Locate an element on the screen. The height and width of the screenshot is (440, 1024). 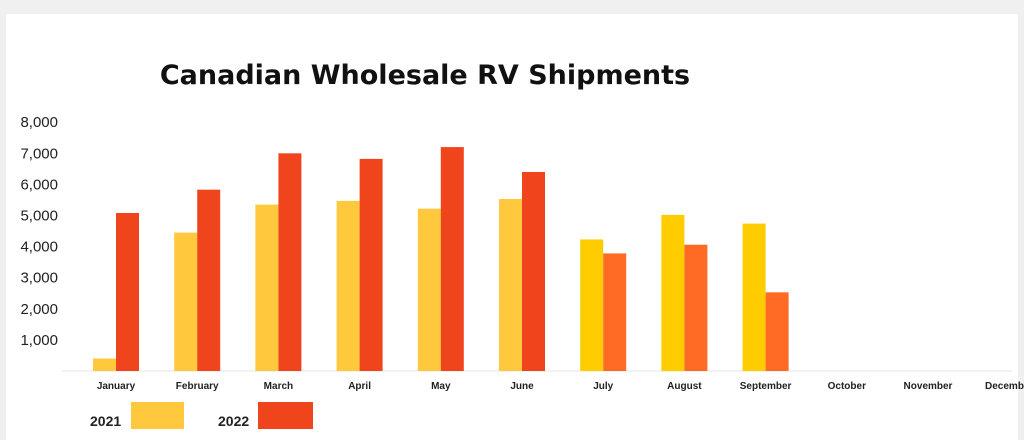
bar-2022-july is located at coordinates (615, 312).